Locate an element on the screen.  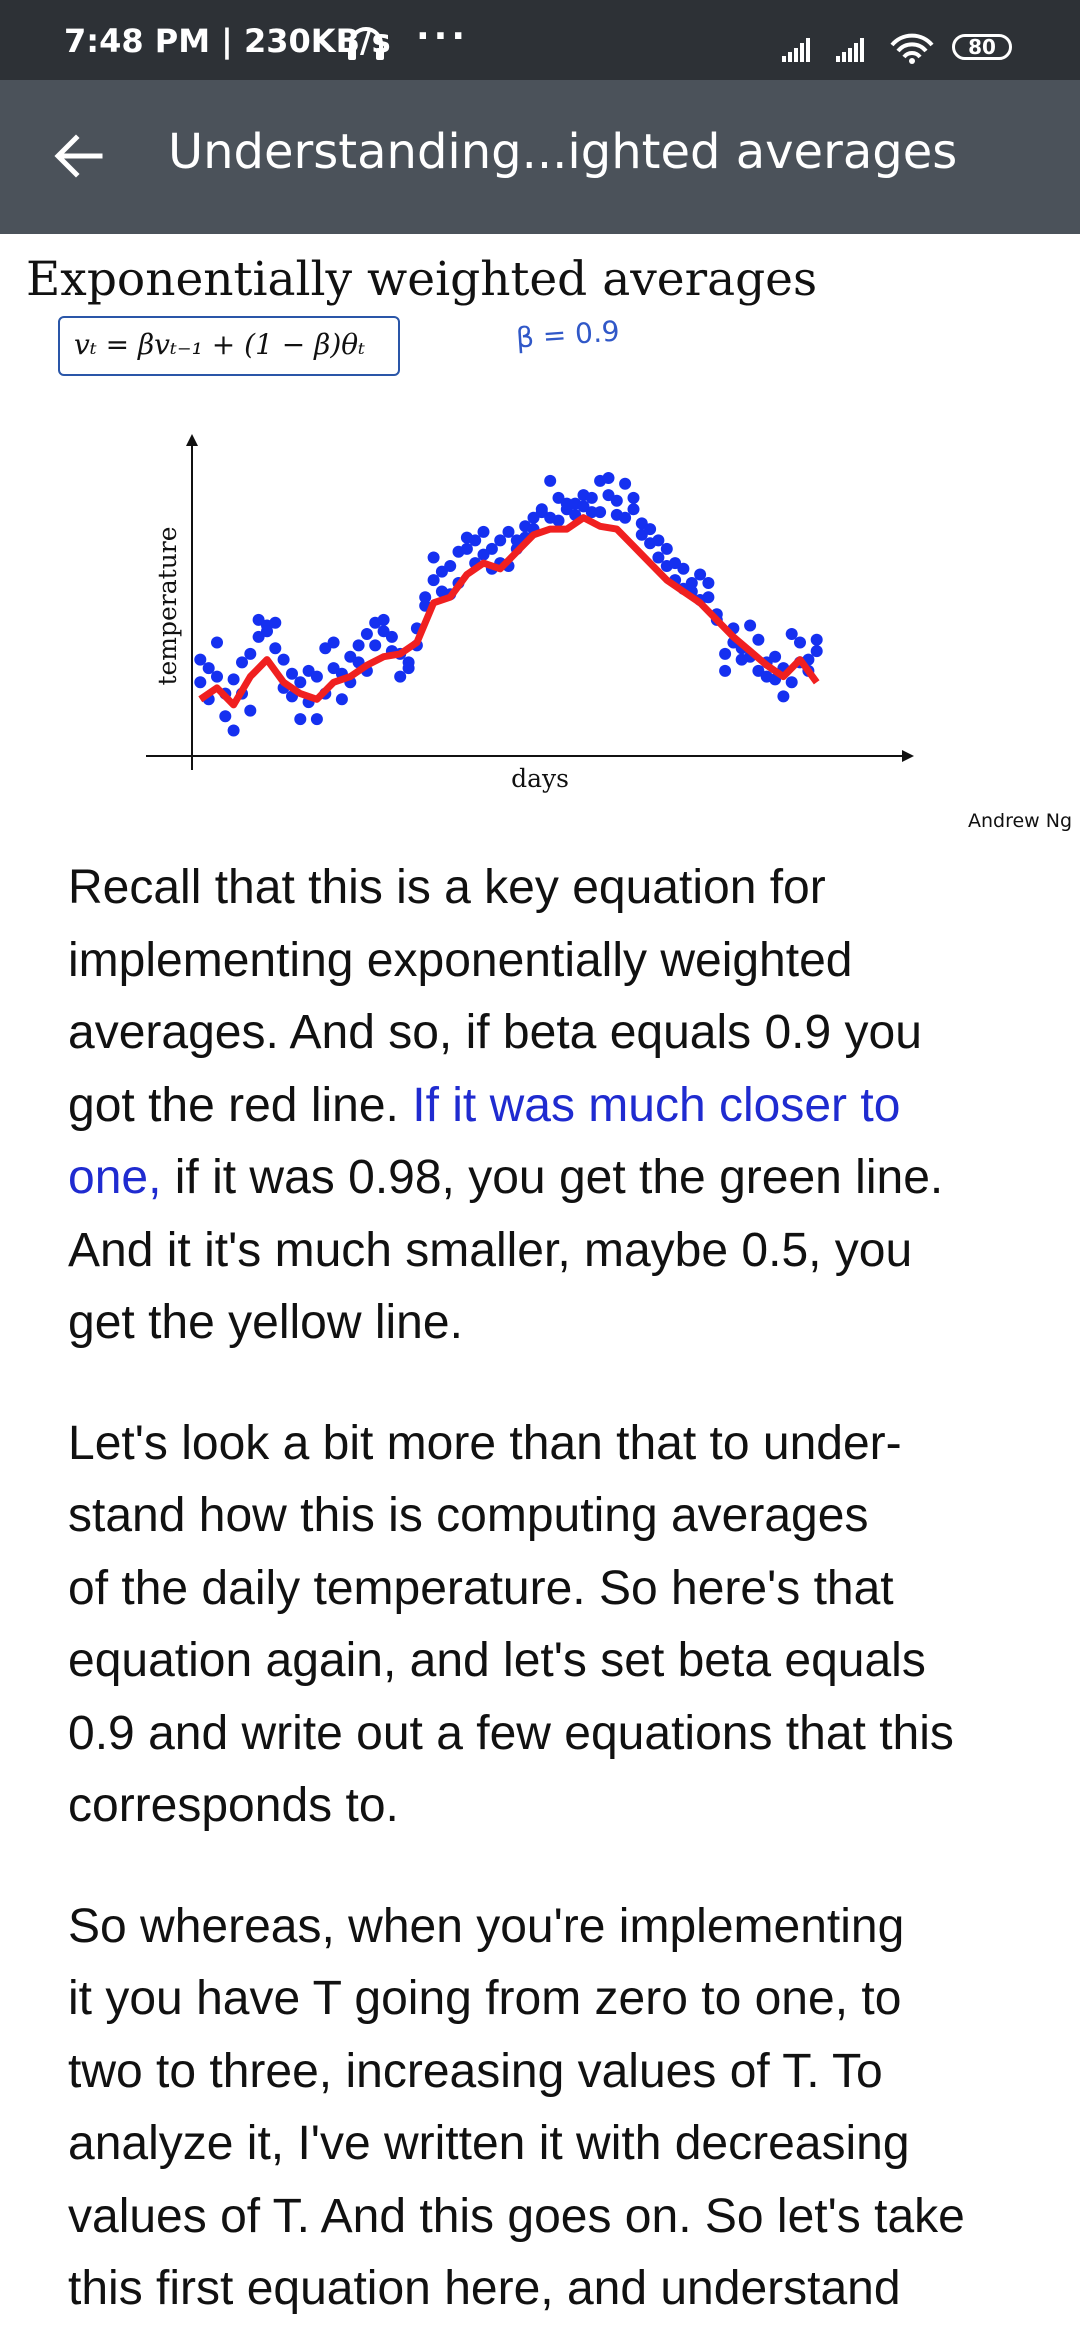
transcript-text: Recall that this is a key equation for is located at coordinates (447, 887).